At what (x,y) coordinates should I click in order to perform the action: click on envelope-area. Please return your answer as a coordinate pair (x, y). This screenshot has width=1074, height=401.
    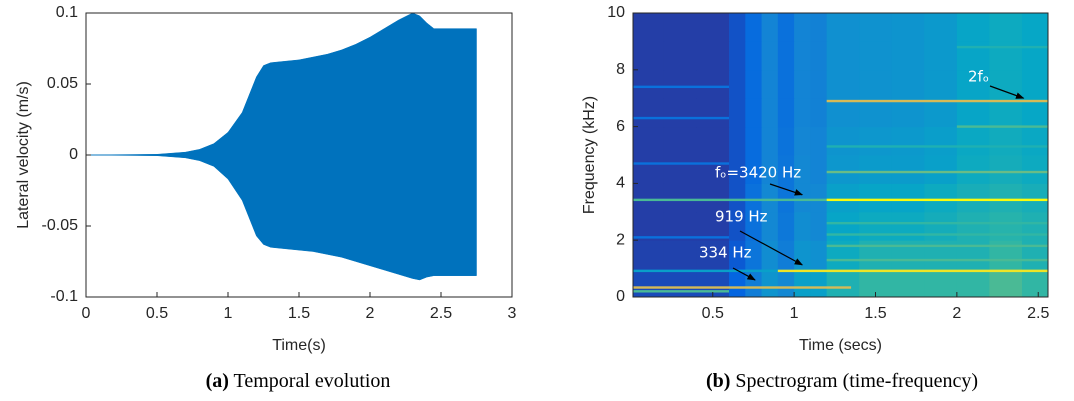
    Looking at the image, I should click on (281, 84).